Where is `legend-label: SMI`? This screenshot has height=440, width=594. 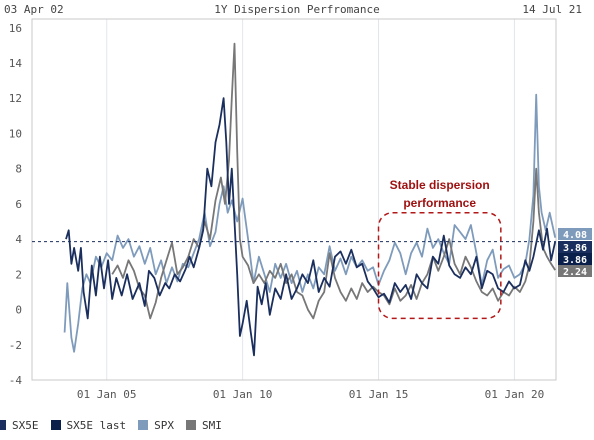 legend-label: SMI is located at coordinates (211, 425).